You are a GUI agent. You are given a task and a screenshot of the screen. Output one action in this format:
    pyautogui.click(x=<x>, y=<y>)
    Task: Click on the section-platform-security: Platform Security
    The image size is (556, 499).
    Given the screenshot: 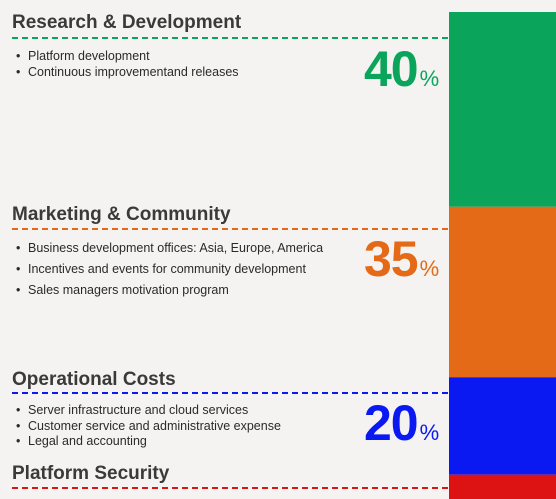 What is the action you would take?
    pyautogui.click(x=230, y=476)
    